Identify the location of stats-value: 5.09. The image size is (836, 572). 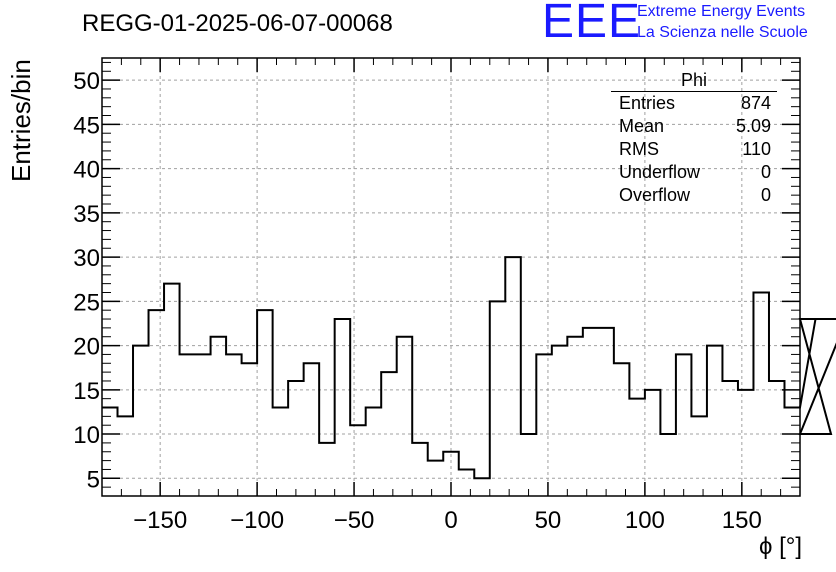
(753, 126).